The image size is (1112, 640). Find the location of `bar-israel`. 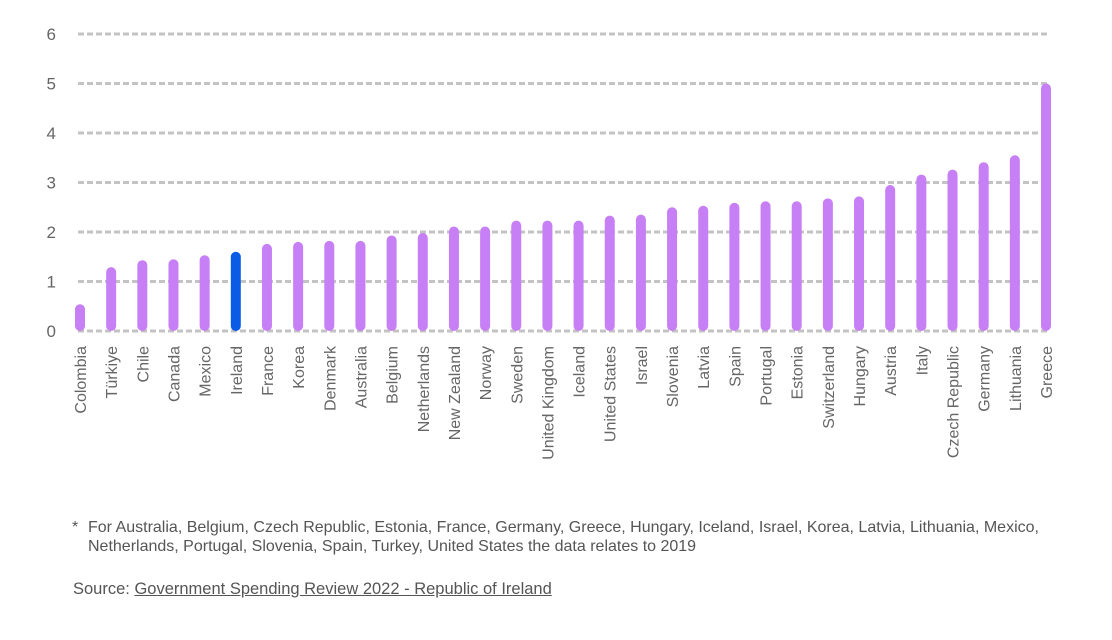

bar-israel is located at coordinates (640, 272).